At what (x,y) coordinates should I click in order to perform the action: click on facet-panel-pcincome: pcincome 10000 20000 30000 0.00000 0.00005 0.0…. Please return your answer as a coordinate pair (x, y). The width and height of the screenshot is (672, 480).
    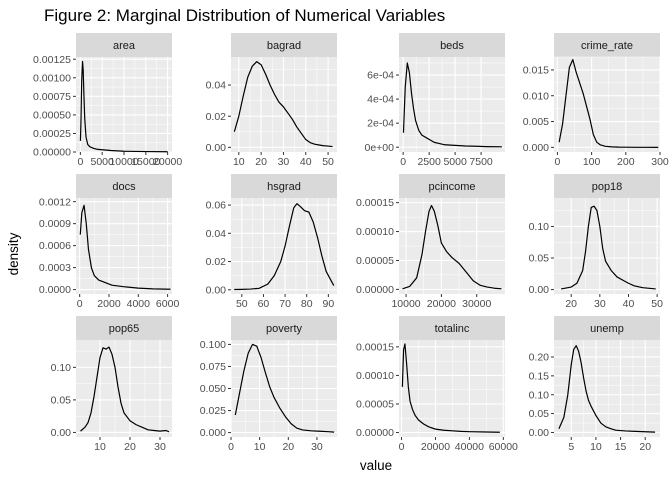
    Looking at the image, I should click on (430, 242).